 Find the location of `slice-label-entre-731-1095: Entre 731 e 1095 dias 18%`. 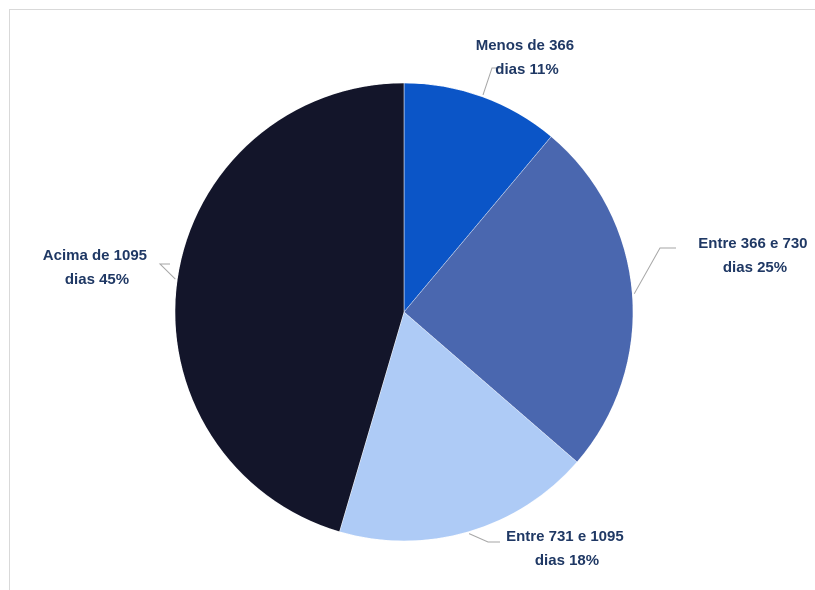

slice-label-entre-731-1095: Entre 731 e 1095 dias 18% is located at coordinates (567, 548).